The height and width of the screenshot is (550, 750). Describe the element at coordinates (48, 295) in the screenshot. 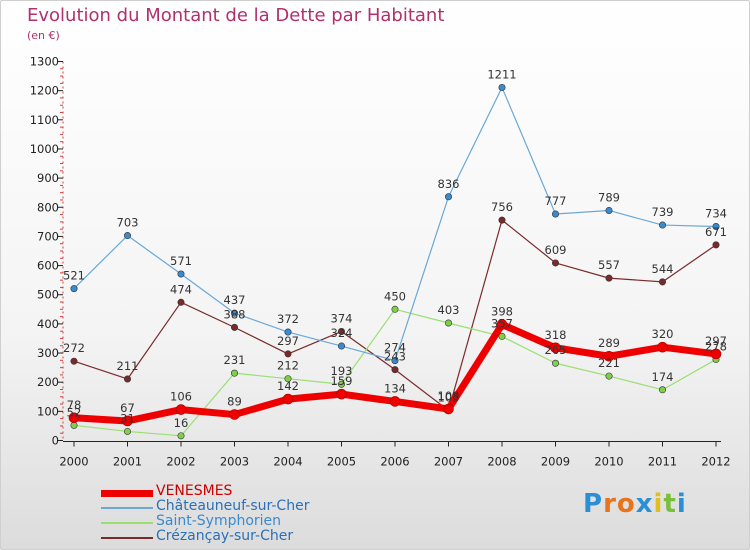

I see `y-tick-label: 500` at that location.